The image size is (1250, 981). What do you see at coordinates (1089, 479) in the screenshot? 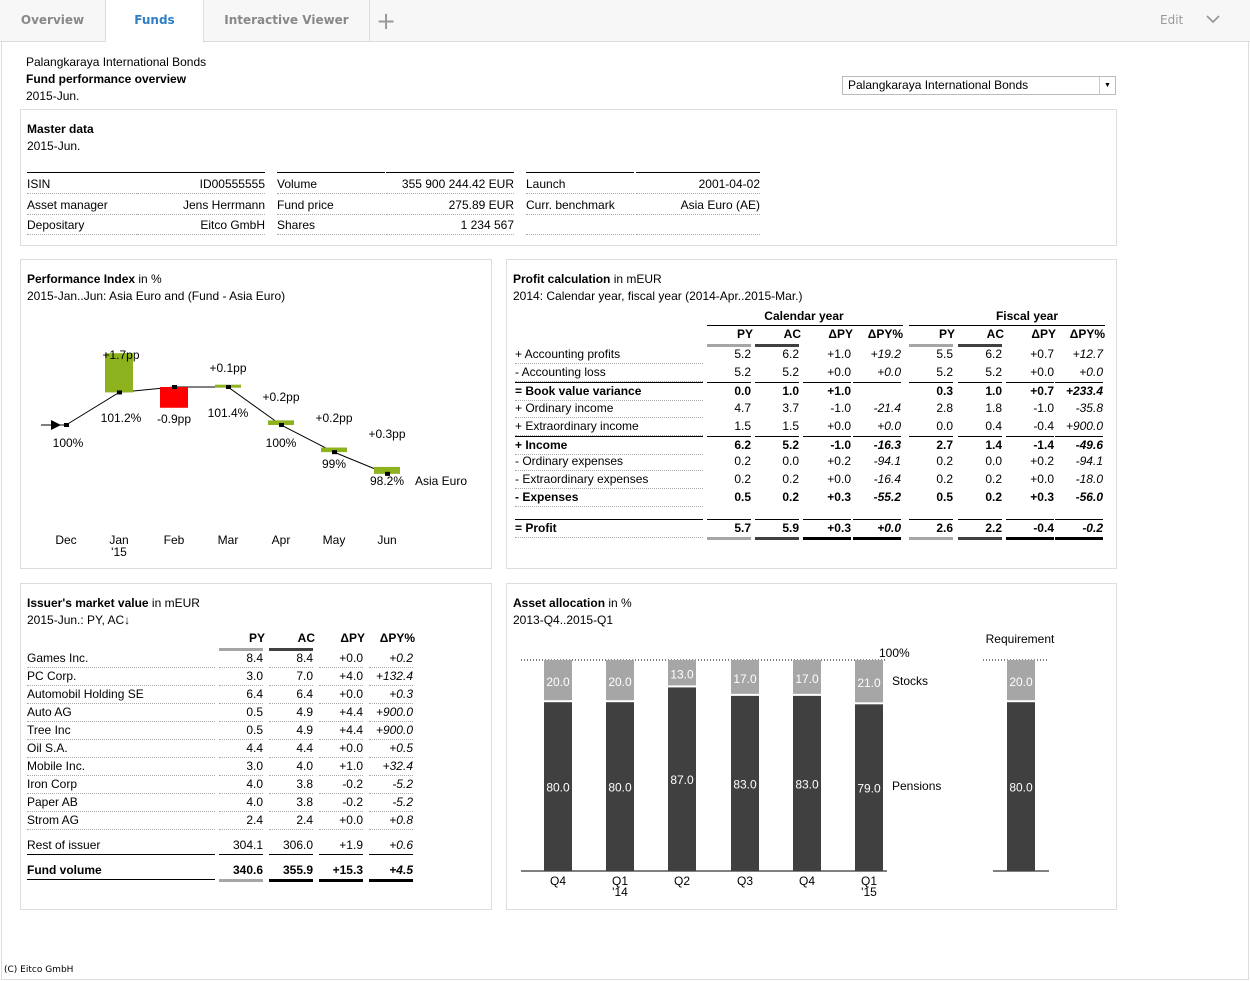
I see `profit-cell: -18.0` at bounding box center [1089, 479].